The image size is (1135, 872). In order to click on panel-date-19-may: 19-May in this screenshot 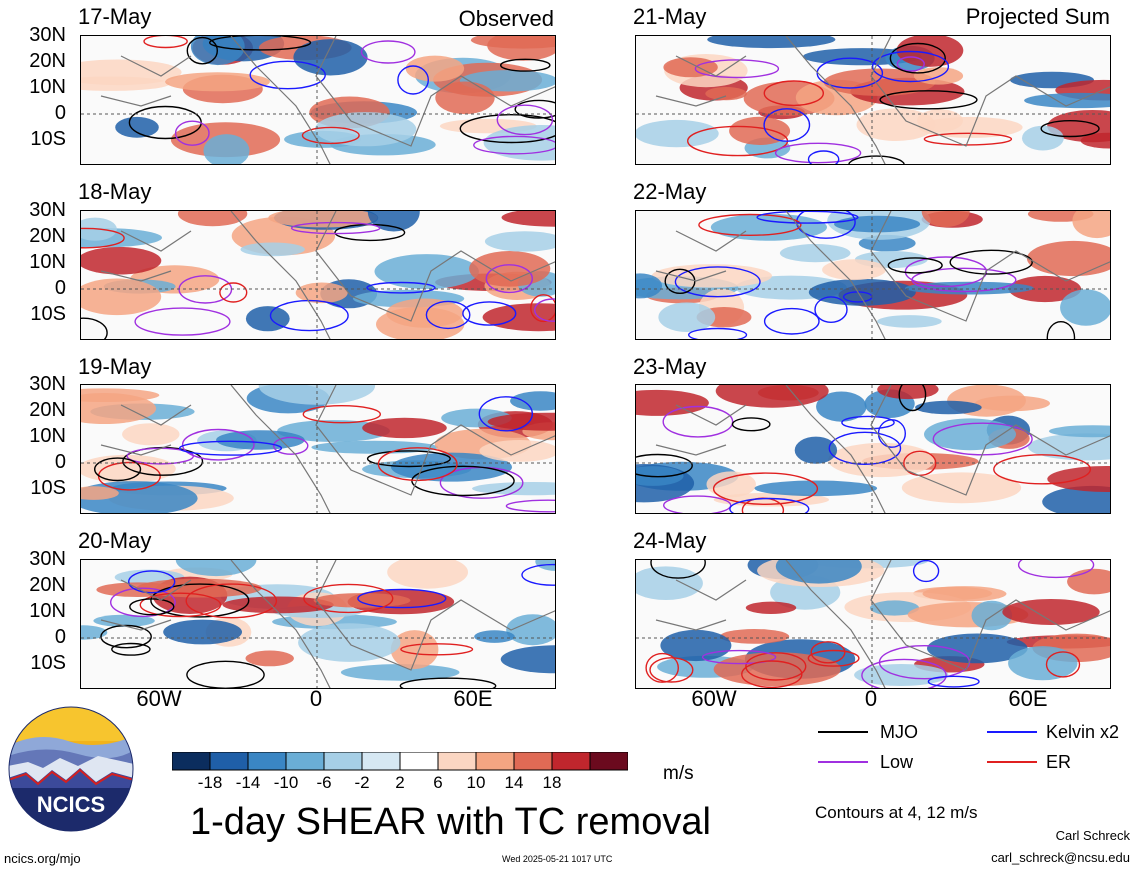, I will do `click(115, 366)`.